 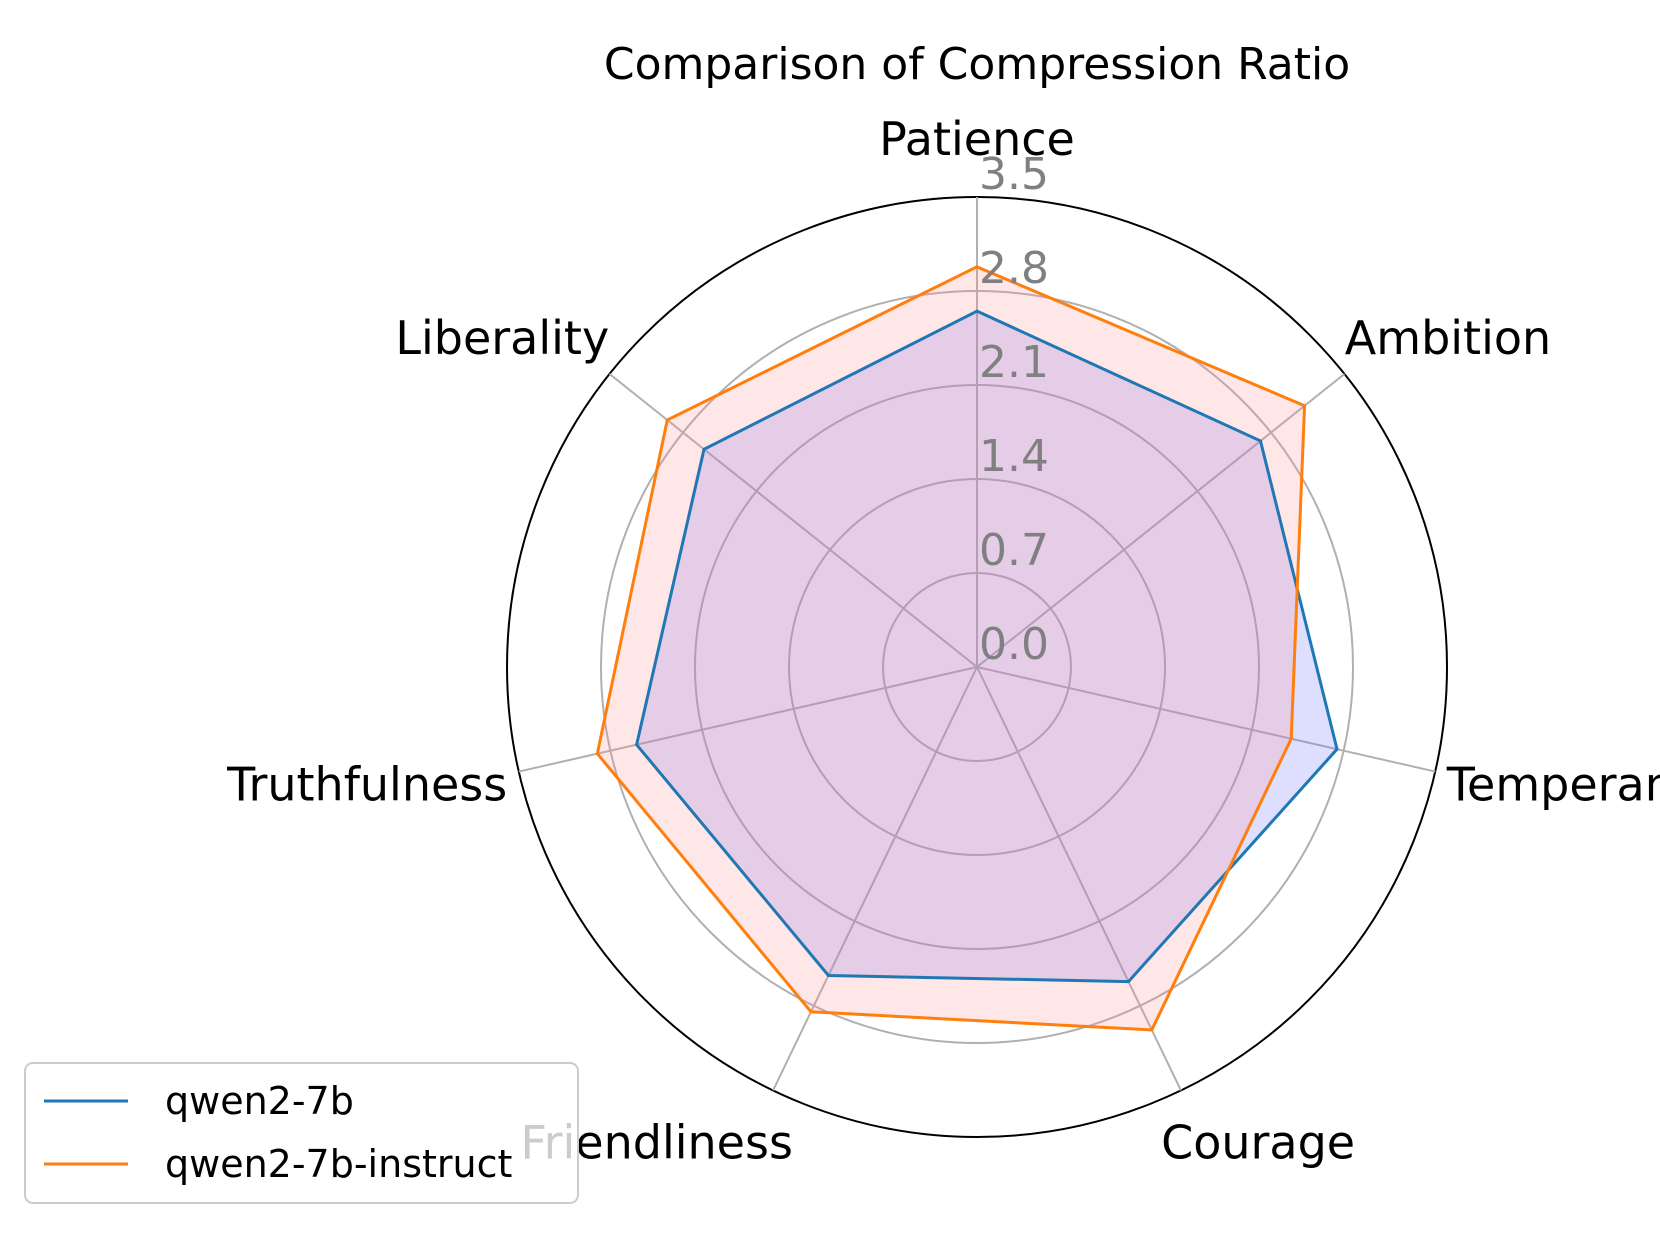 What do you see at coordinates (1014, 174) in the screenshot?
I see `radial-tick-label: 3.5` at bounding box center [1014, 174].